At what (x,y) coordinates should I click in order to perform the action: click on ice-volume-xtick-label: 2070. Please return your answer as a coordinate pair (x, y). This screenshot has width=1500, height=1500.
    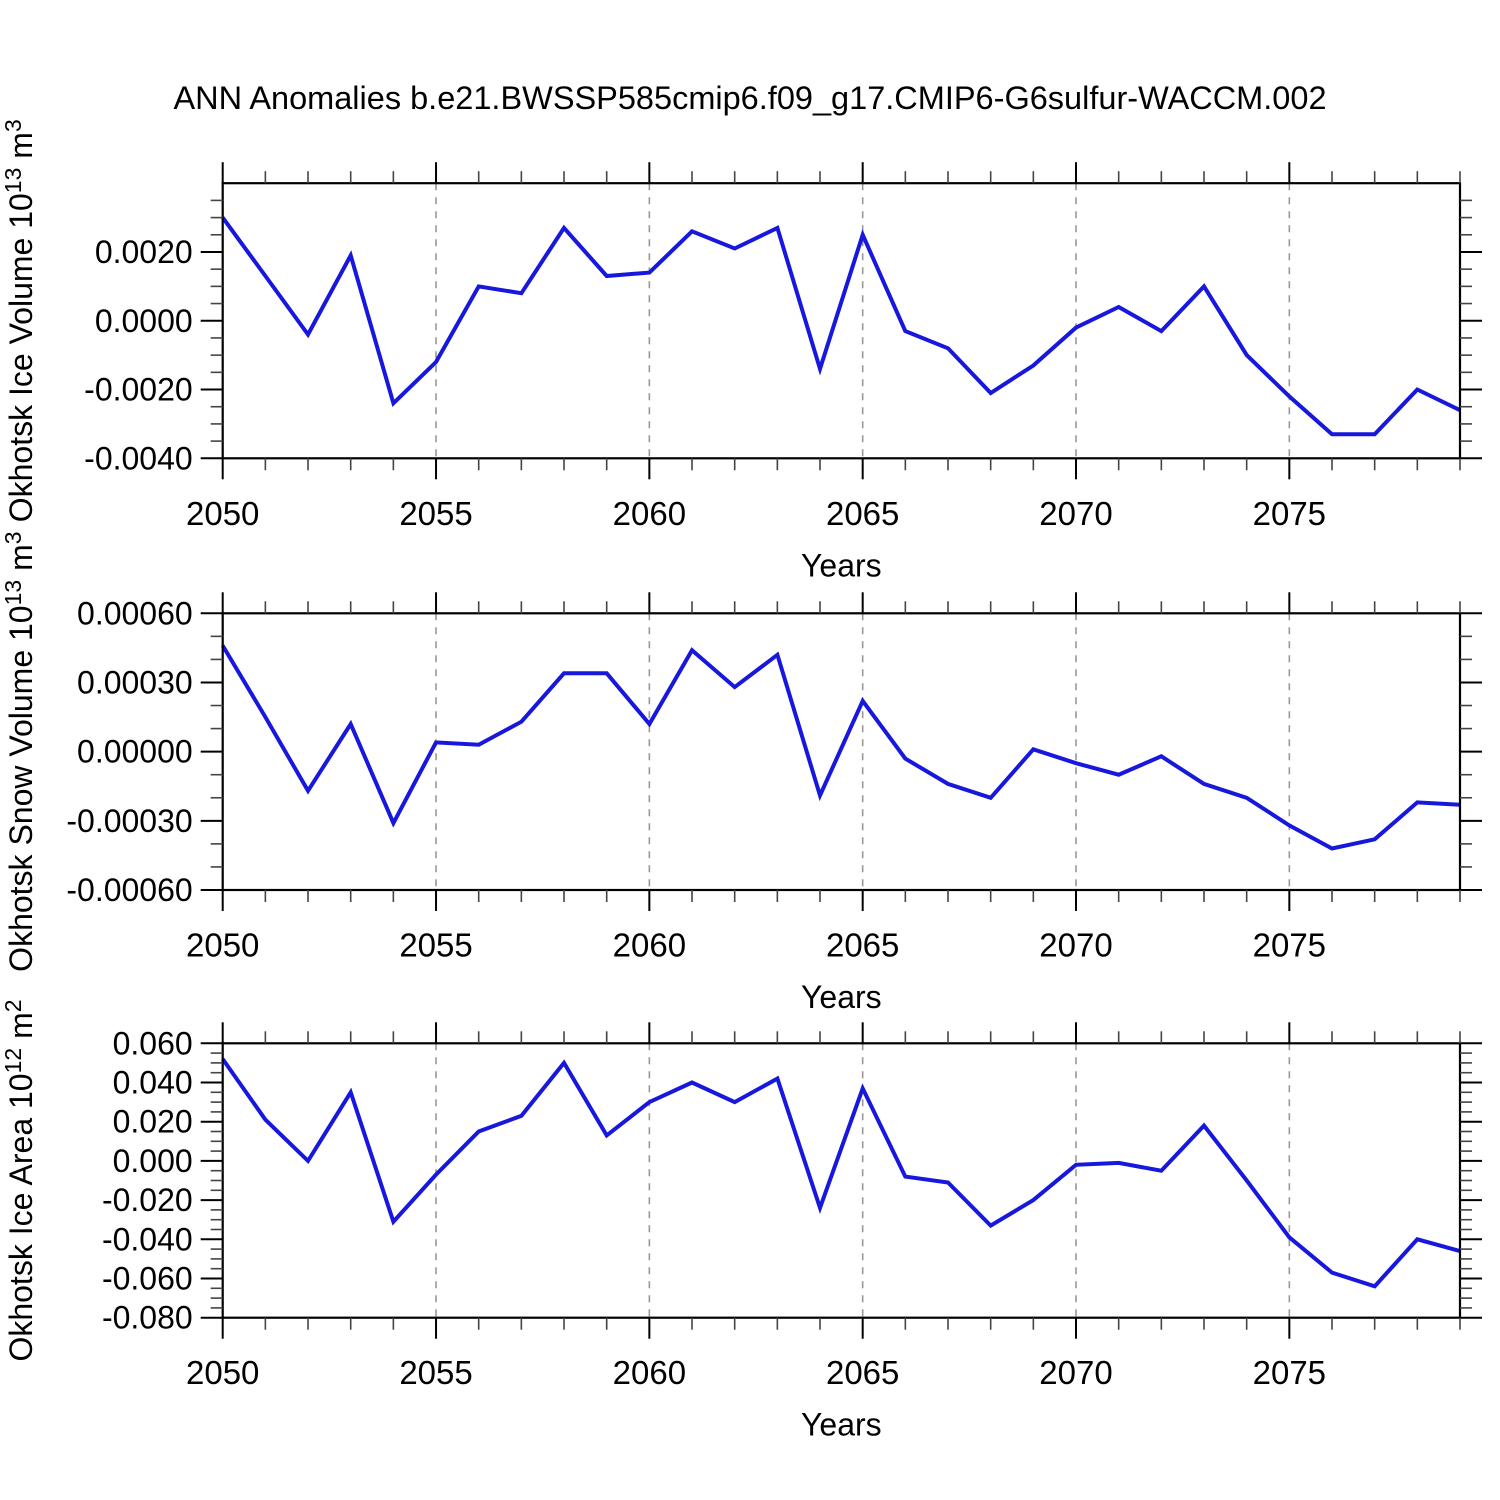
    Looking at the image, I should click on (1075, 513).